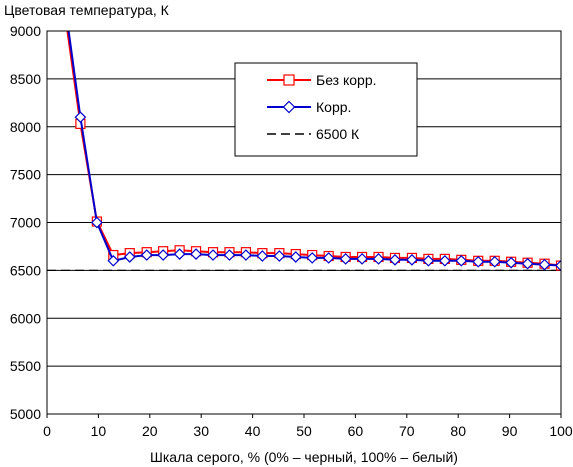  I want to click on x-tick-label: 90, so click(510, 431).